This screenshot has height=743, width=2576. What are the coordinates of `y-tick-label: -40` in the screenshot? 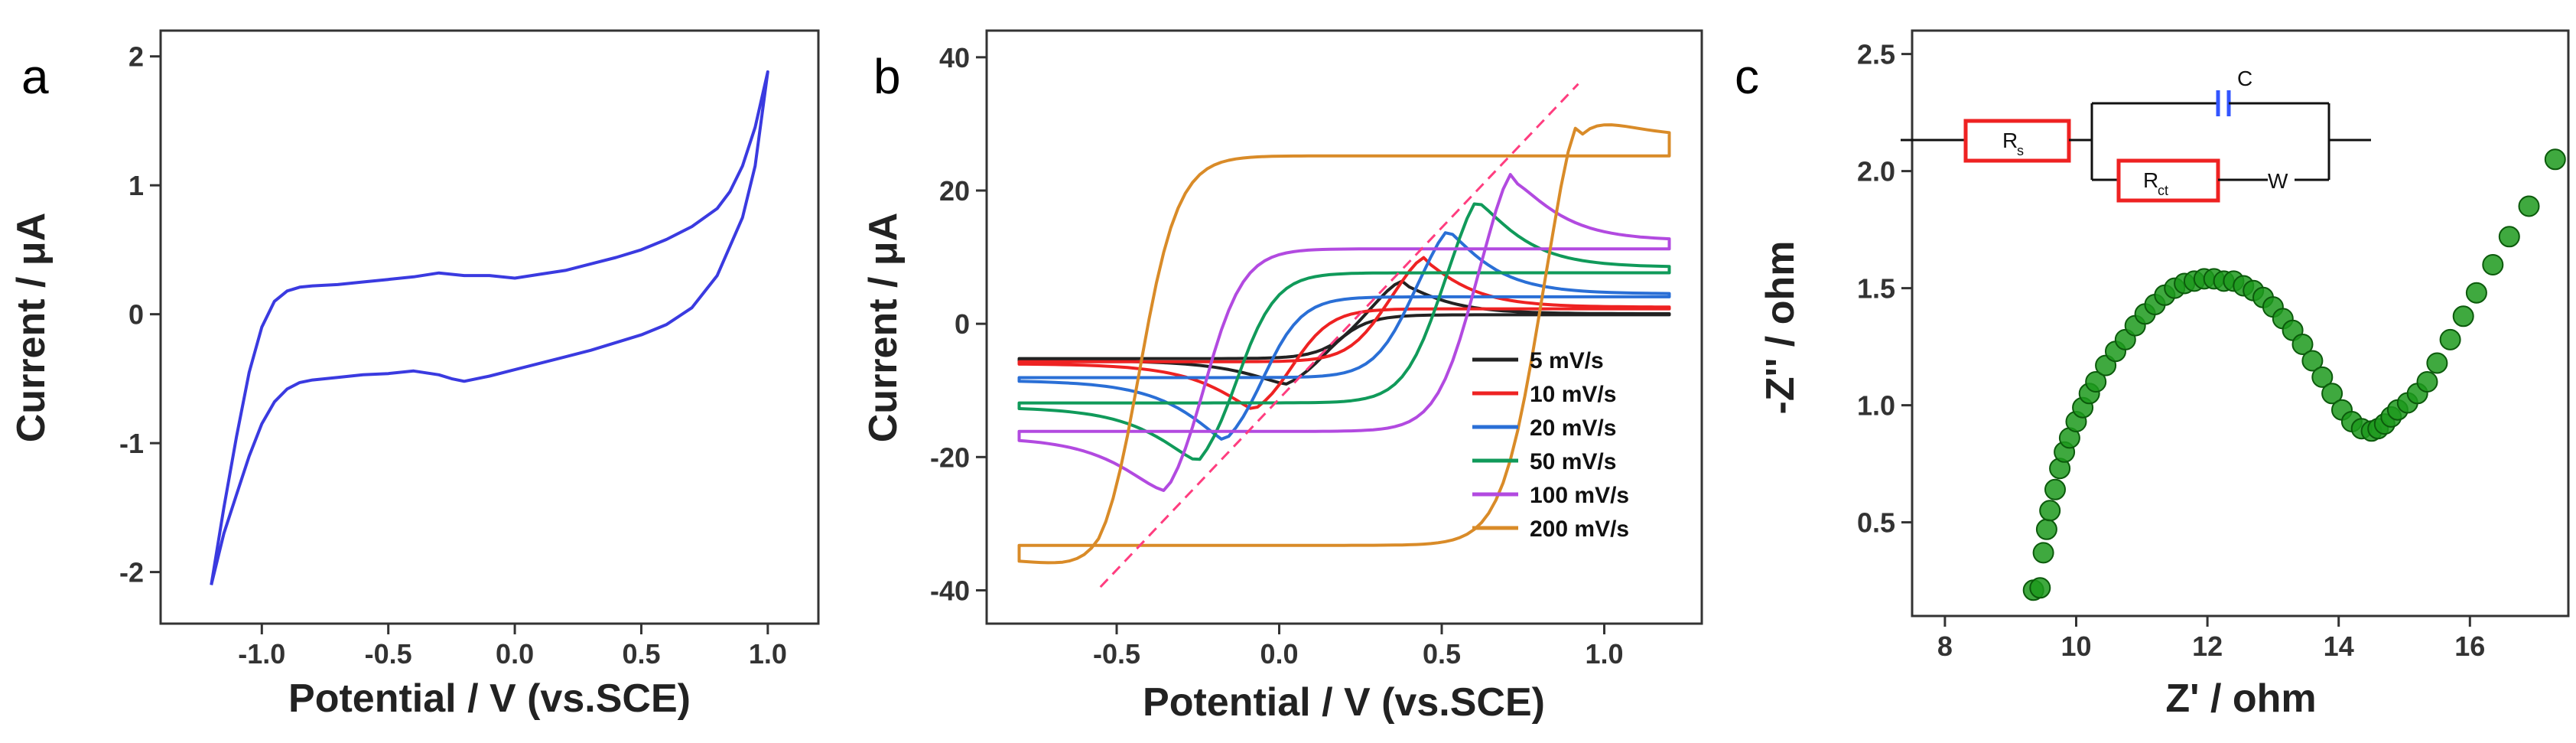 It's located at (950, 590).